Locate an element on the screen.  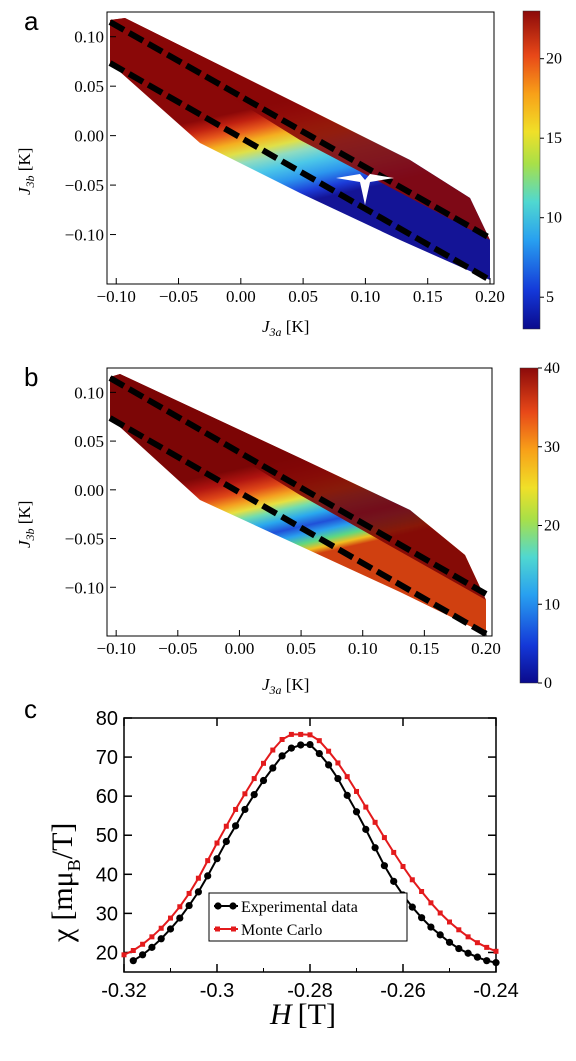
panel-c-xtick-label: -0.32 is located at coordinates (124, 991).